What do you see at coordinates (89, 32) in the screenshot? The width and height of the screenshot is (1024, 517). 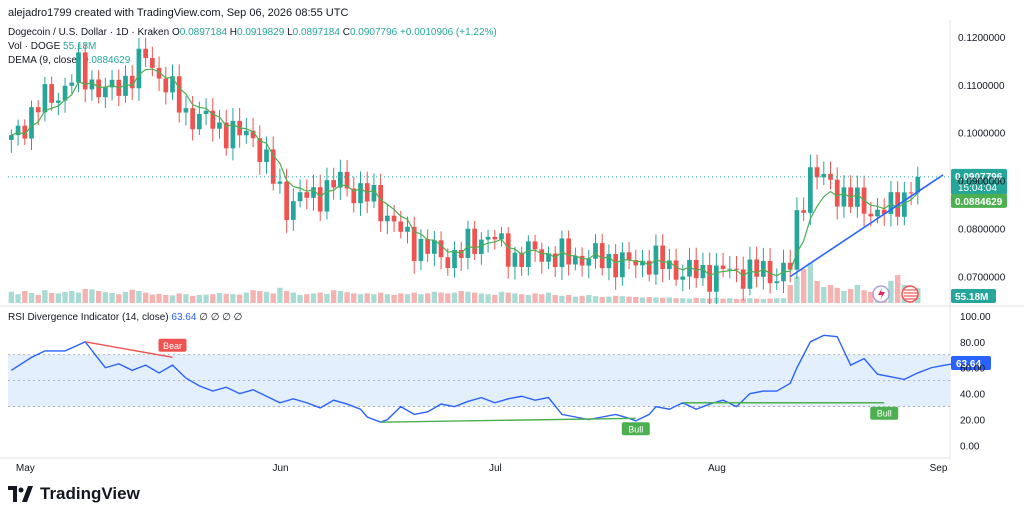 I see `symbol-title: Dogecoin / U.S. Dollar · 1D · Kraken` at bounding box center [89, 32].